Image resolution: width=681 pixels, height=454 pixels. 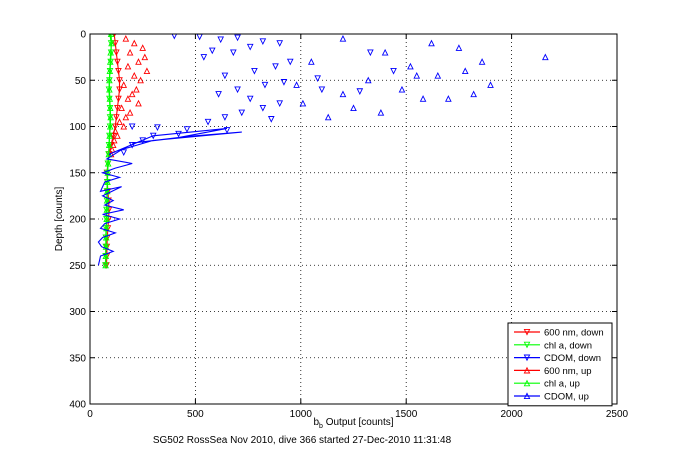 What do you see at coordinates (77, 312) in the screenshot?
I see `y-tick-label: 300` at bounding box center [77, 312].